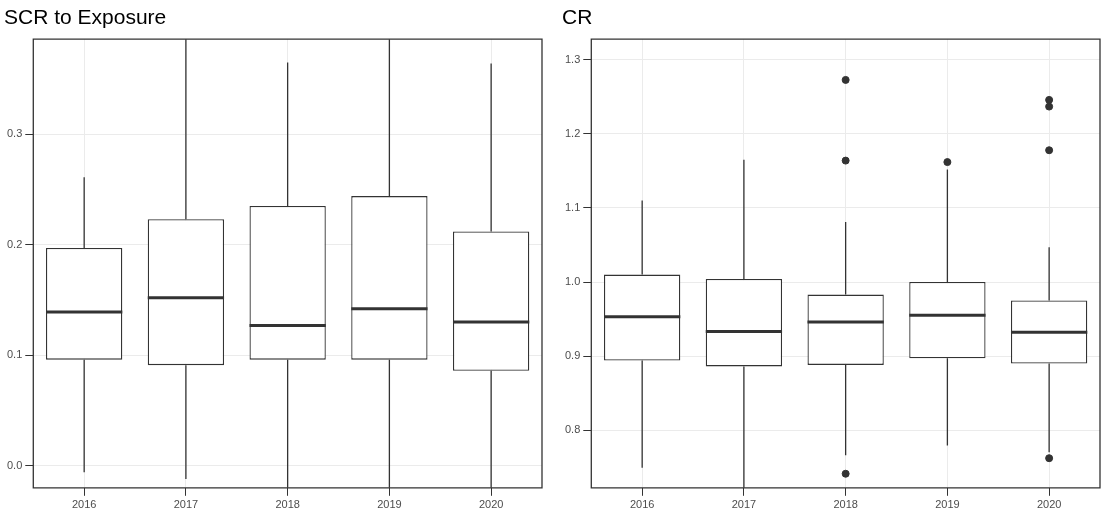 The width and height of the screenshot is (1108, 515). Describe the element at coordinates (572, 355) in the screenshot. I see `y-tick-label: 0.9` at that location.